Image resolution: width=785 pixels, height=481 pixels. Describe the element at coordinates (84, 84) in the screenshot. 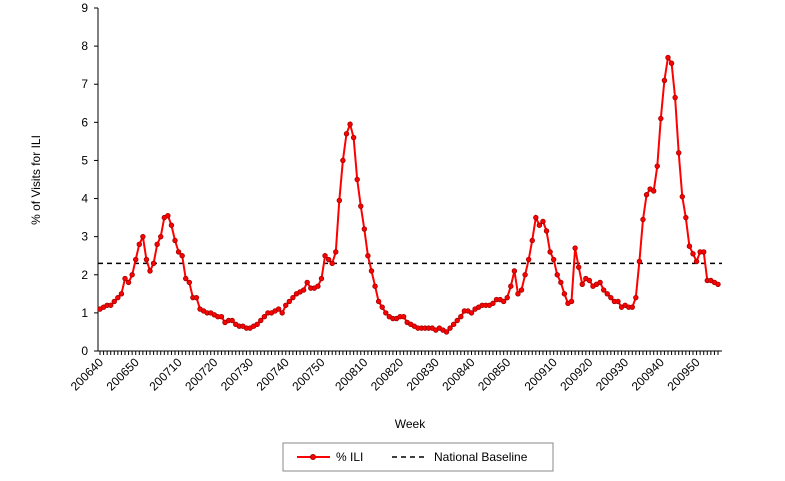

I see `y-tick-label: 7` at that location.